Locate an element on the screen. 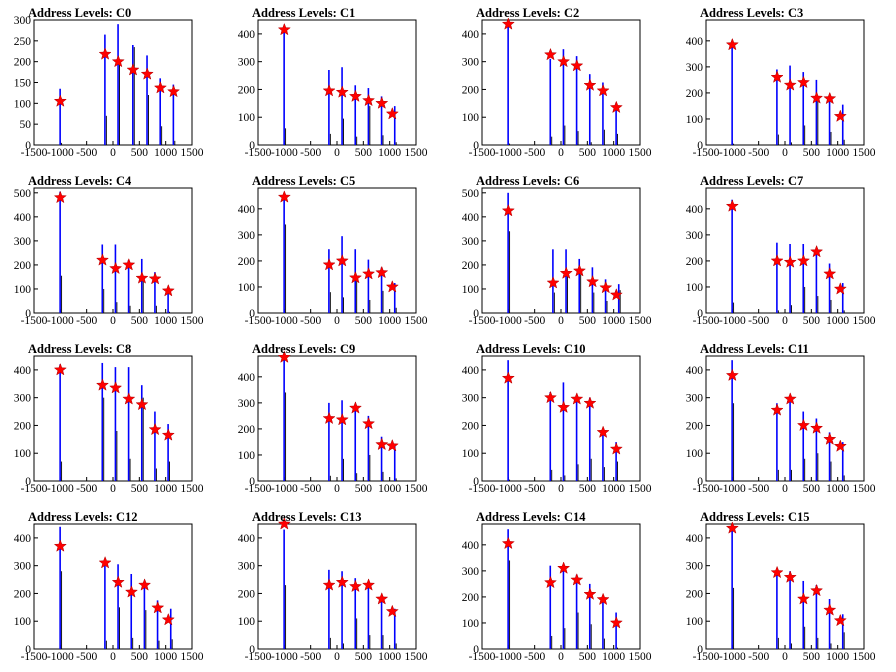 This screenshot has width=896, height=672. x-tick-label: -500 is located at coordinates (310, 321).